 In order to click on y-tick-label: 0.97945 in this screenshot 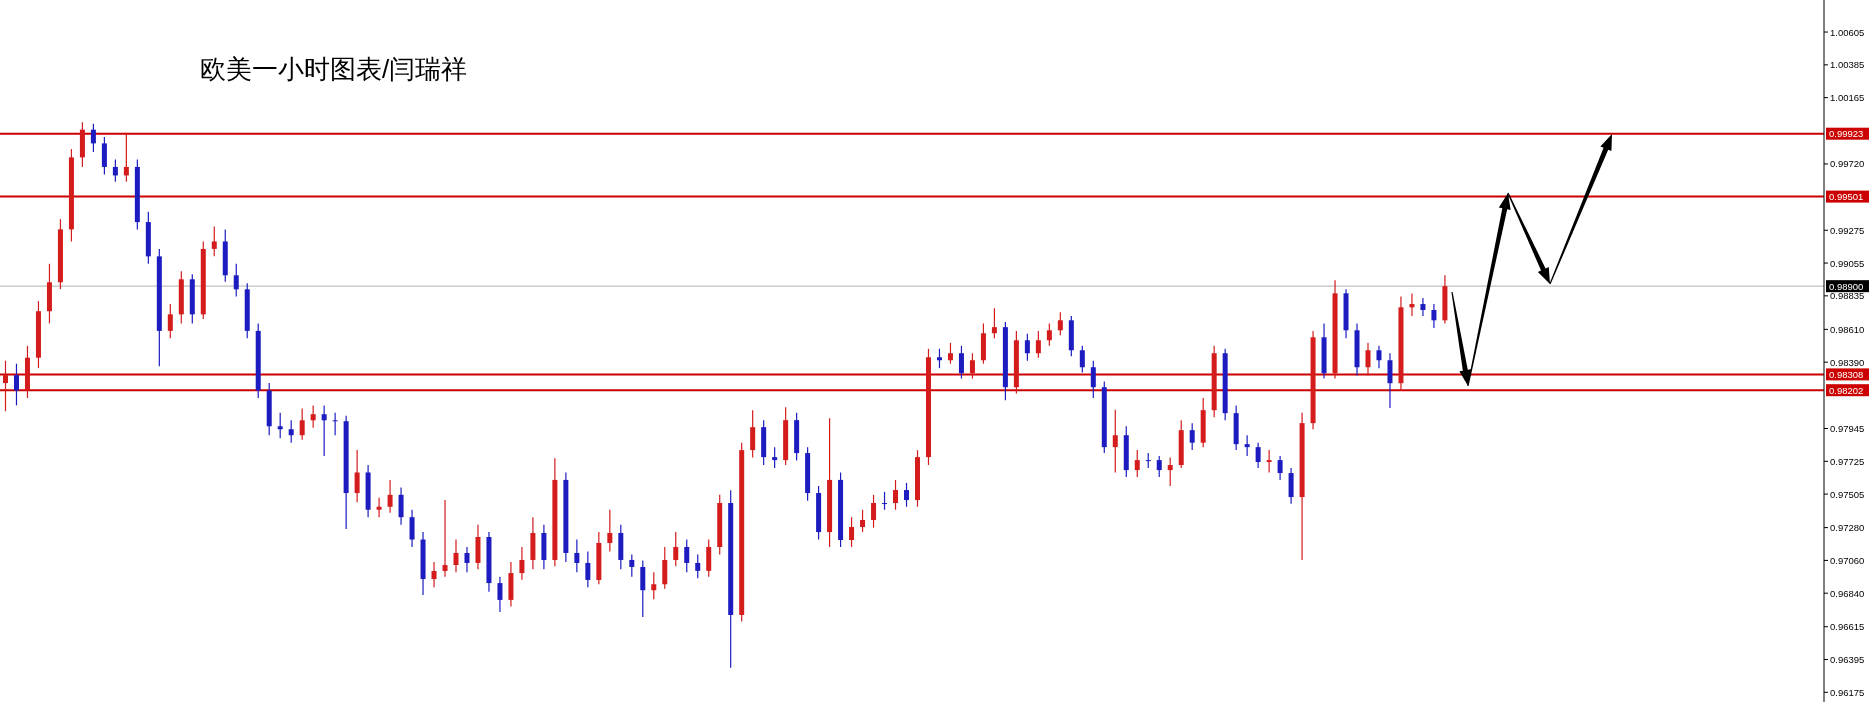, I will do `click(1847, 428)`.